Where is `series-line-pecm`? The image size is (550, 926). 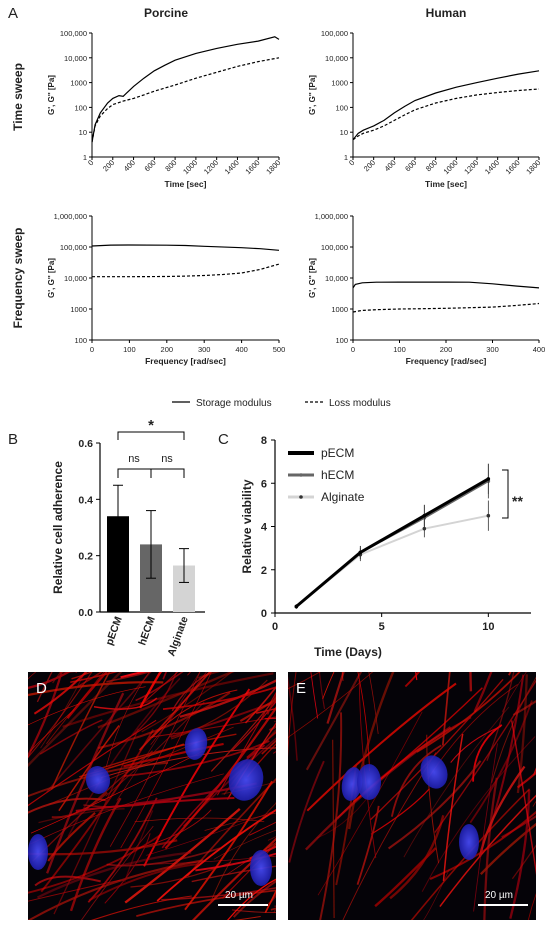
series-line-pecm is located at coordinates (392, 542).